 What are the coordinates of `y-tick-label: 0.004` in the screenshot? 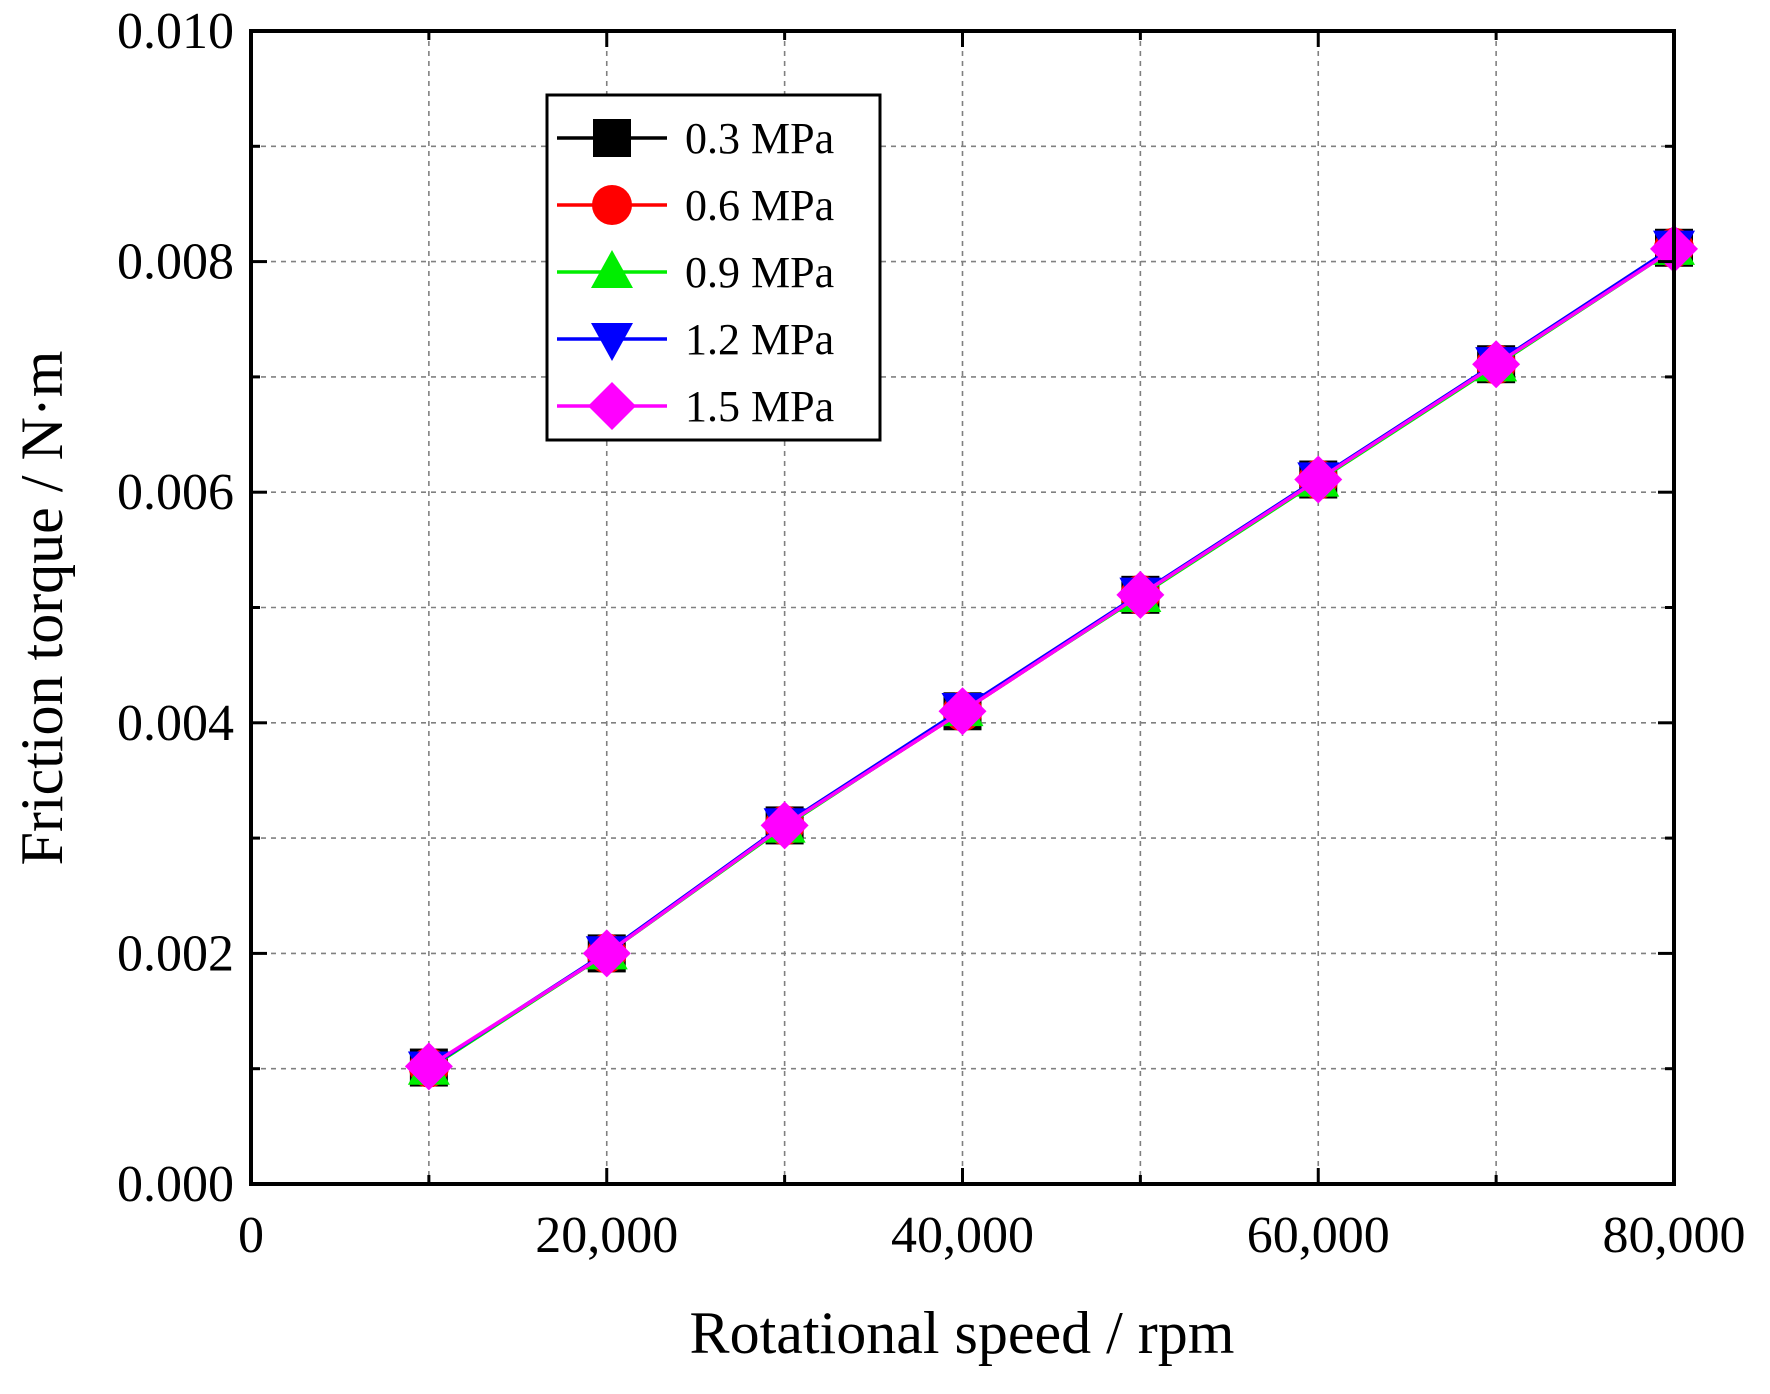 It's located at (175, 723).